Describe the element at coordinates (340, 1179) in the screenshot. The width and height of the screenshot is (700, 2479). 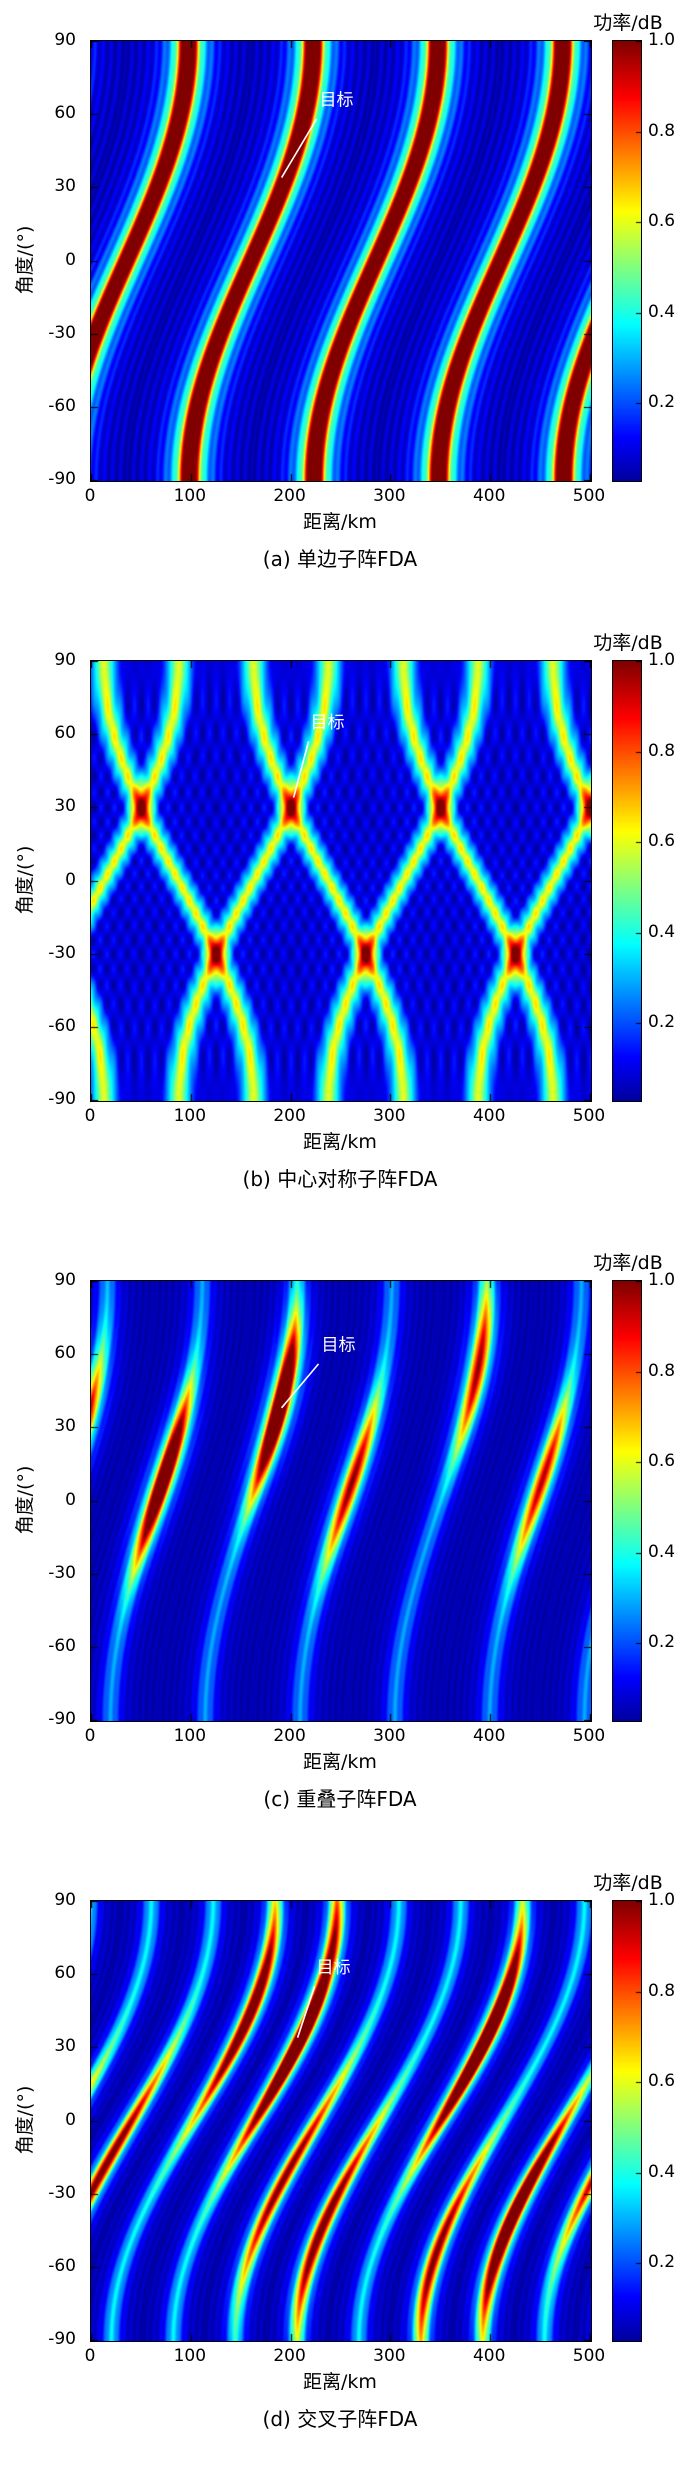
I see `subplot-caption: (b) 中心对称子阵FDA` at that location.